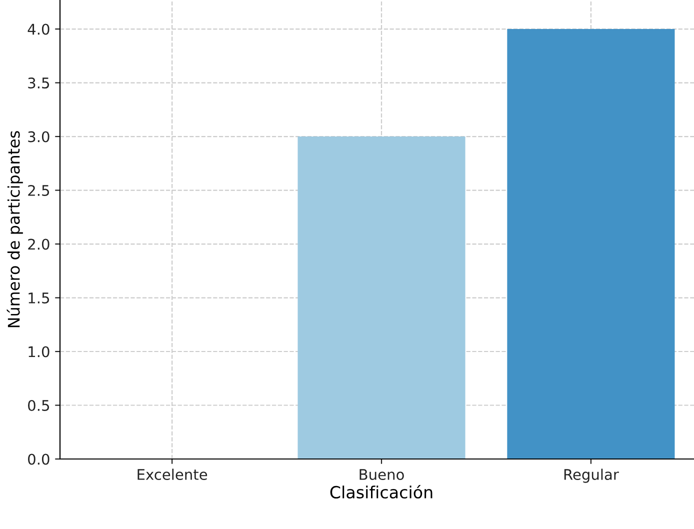 The height and width of the screenshot is (529, 694). I want to click on y-tick-label: 4.0, so click(39, 29).